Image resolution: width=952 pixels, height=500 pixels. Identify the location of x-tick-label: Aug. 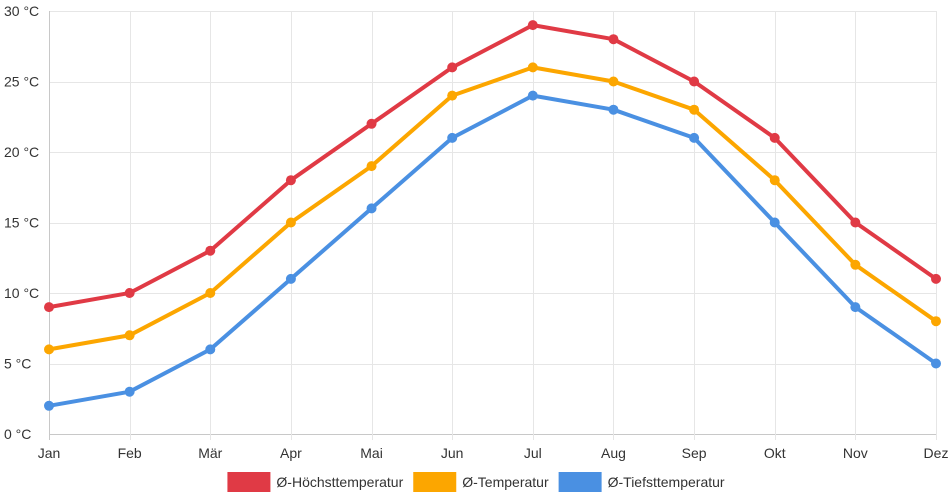
(613, 453).